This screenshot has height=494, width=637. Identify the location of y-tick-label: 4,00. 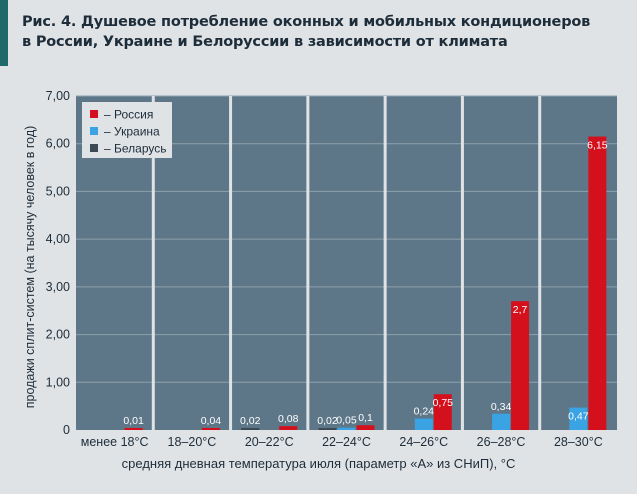
(58, 239).